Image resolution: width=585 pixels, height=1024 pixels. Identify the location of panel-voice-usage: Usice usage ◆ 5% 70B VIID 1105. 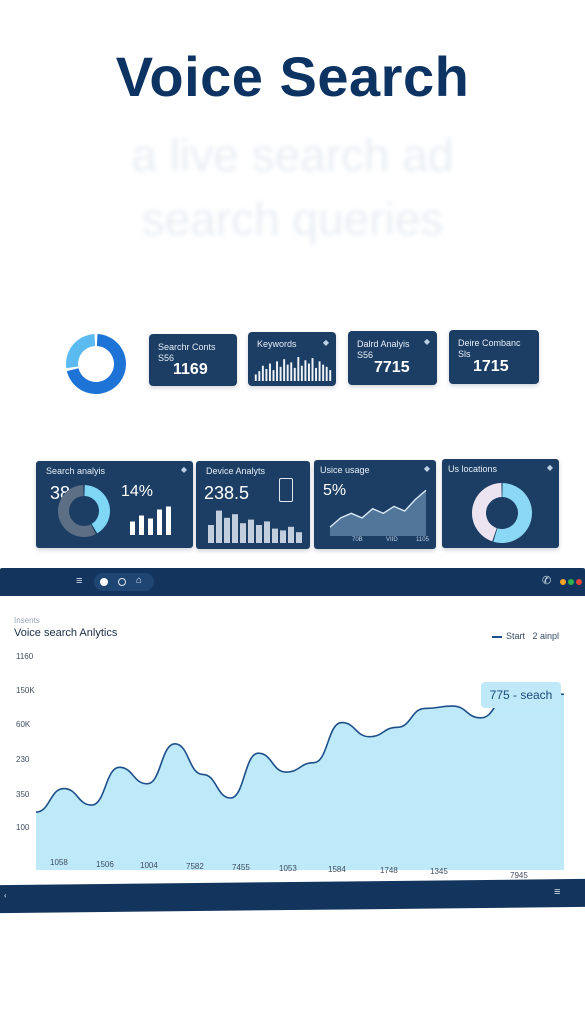
(375, 504).